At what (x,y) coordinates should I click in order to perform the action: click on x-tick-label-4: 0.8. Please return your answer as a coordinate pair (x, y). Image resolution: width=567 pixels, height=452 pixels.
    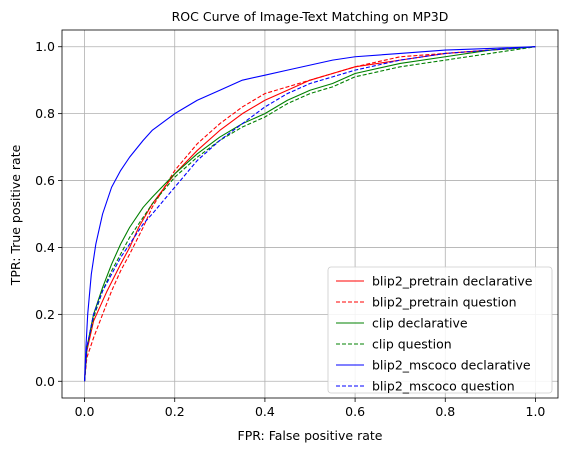
    Looking at the image, I should click on (445, 411).